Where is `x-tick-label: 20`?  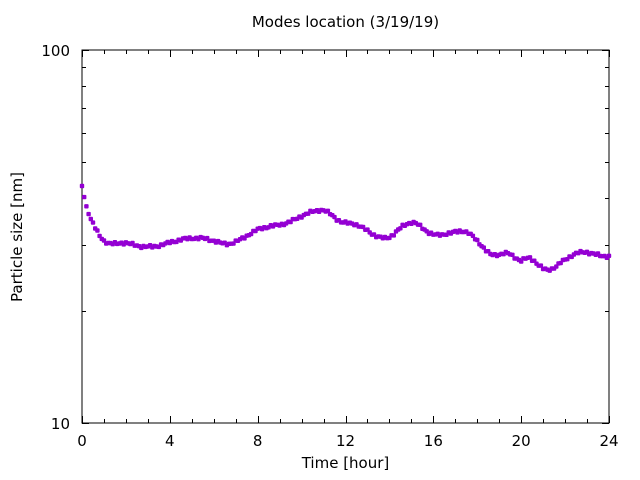
x-tick-label: 20 is located at coordinates (521, 441).